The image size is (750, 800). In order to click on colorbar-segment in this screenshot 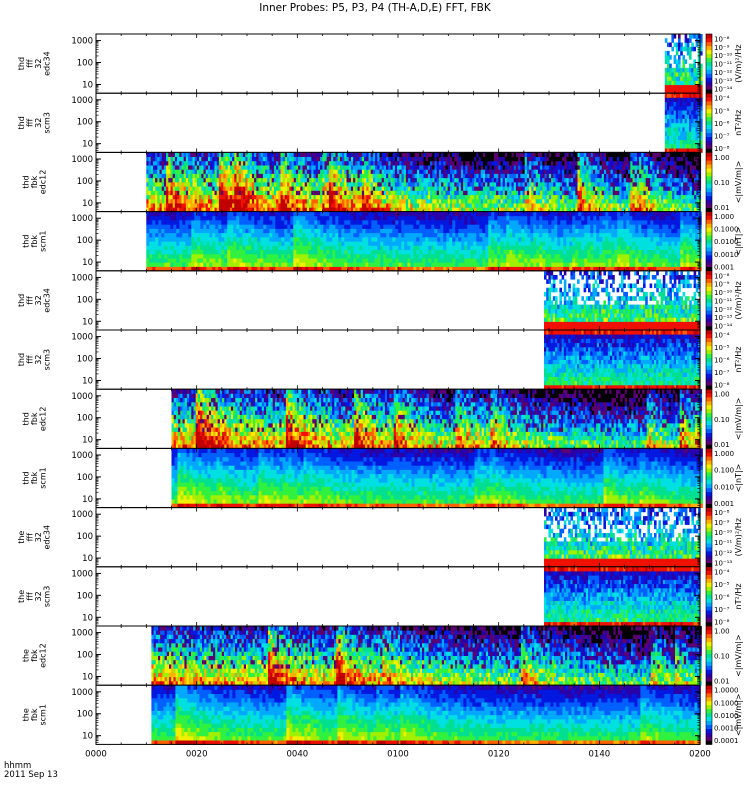, I will do `click(709, 91)`.